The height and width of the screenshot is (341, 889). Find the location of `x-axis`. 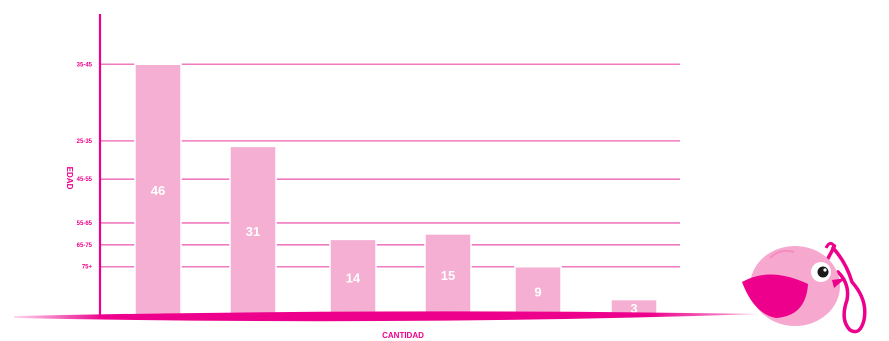

x-axis is located at coordinates (387, 316).